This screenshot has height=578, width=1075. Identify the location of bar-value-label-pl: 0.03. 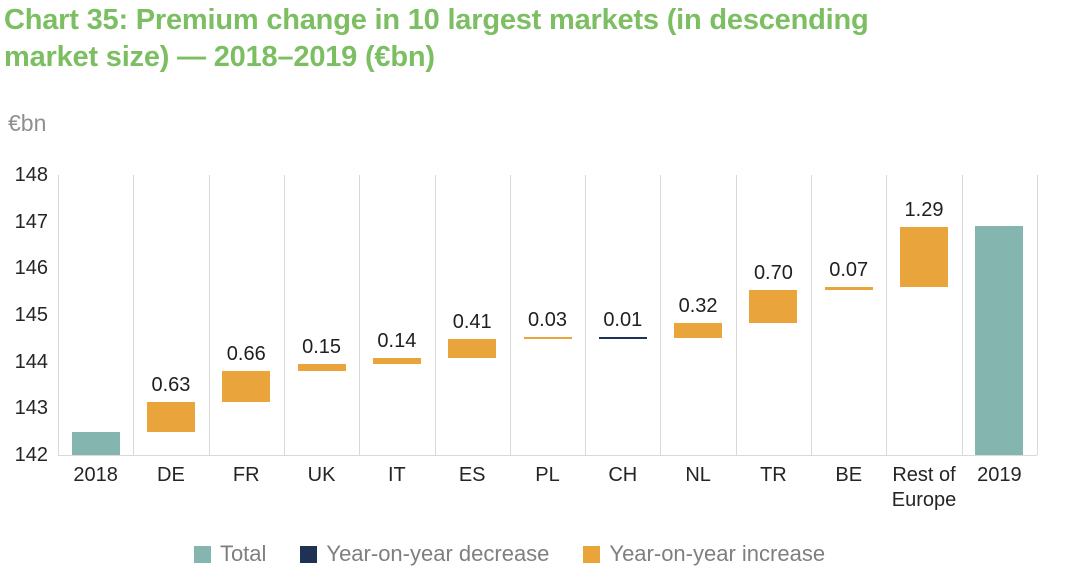
(547, 320).